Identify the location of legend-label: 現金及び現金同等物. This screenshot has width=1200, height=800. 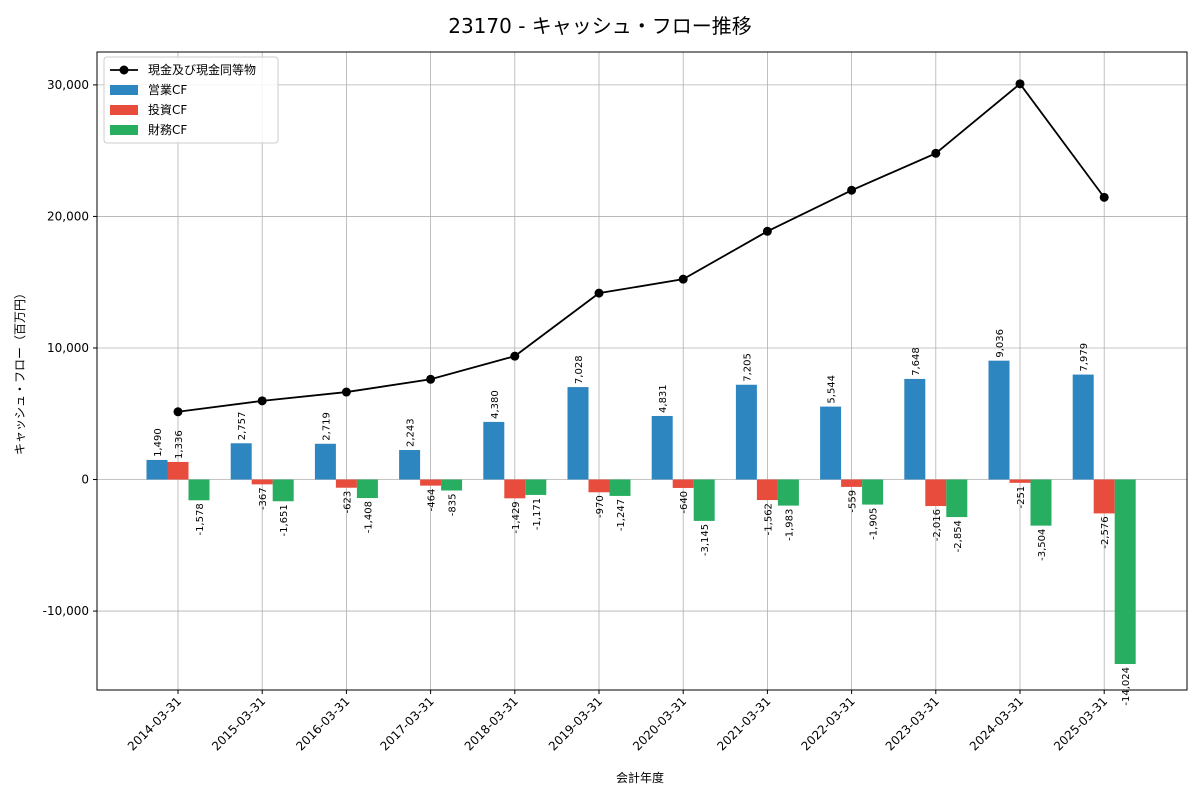
(202, 69).